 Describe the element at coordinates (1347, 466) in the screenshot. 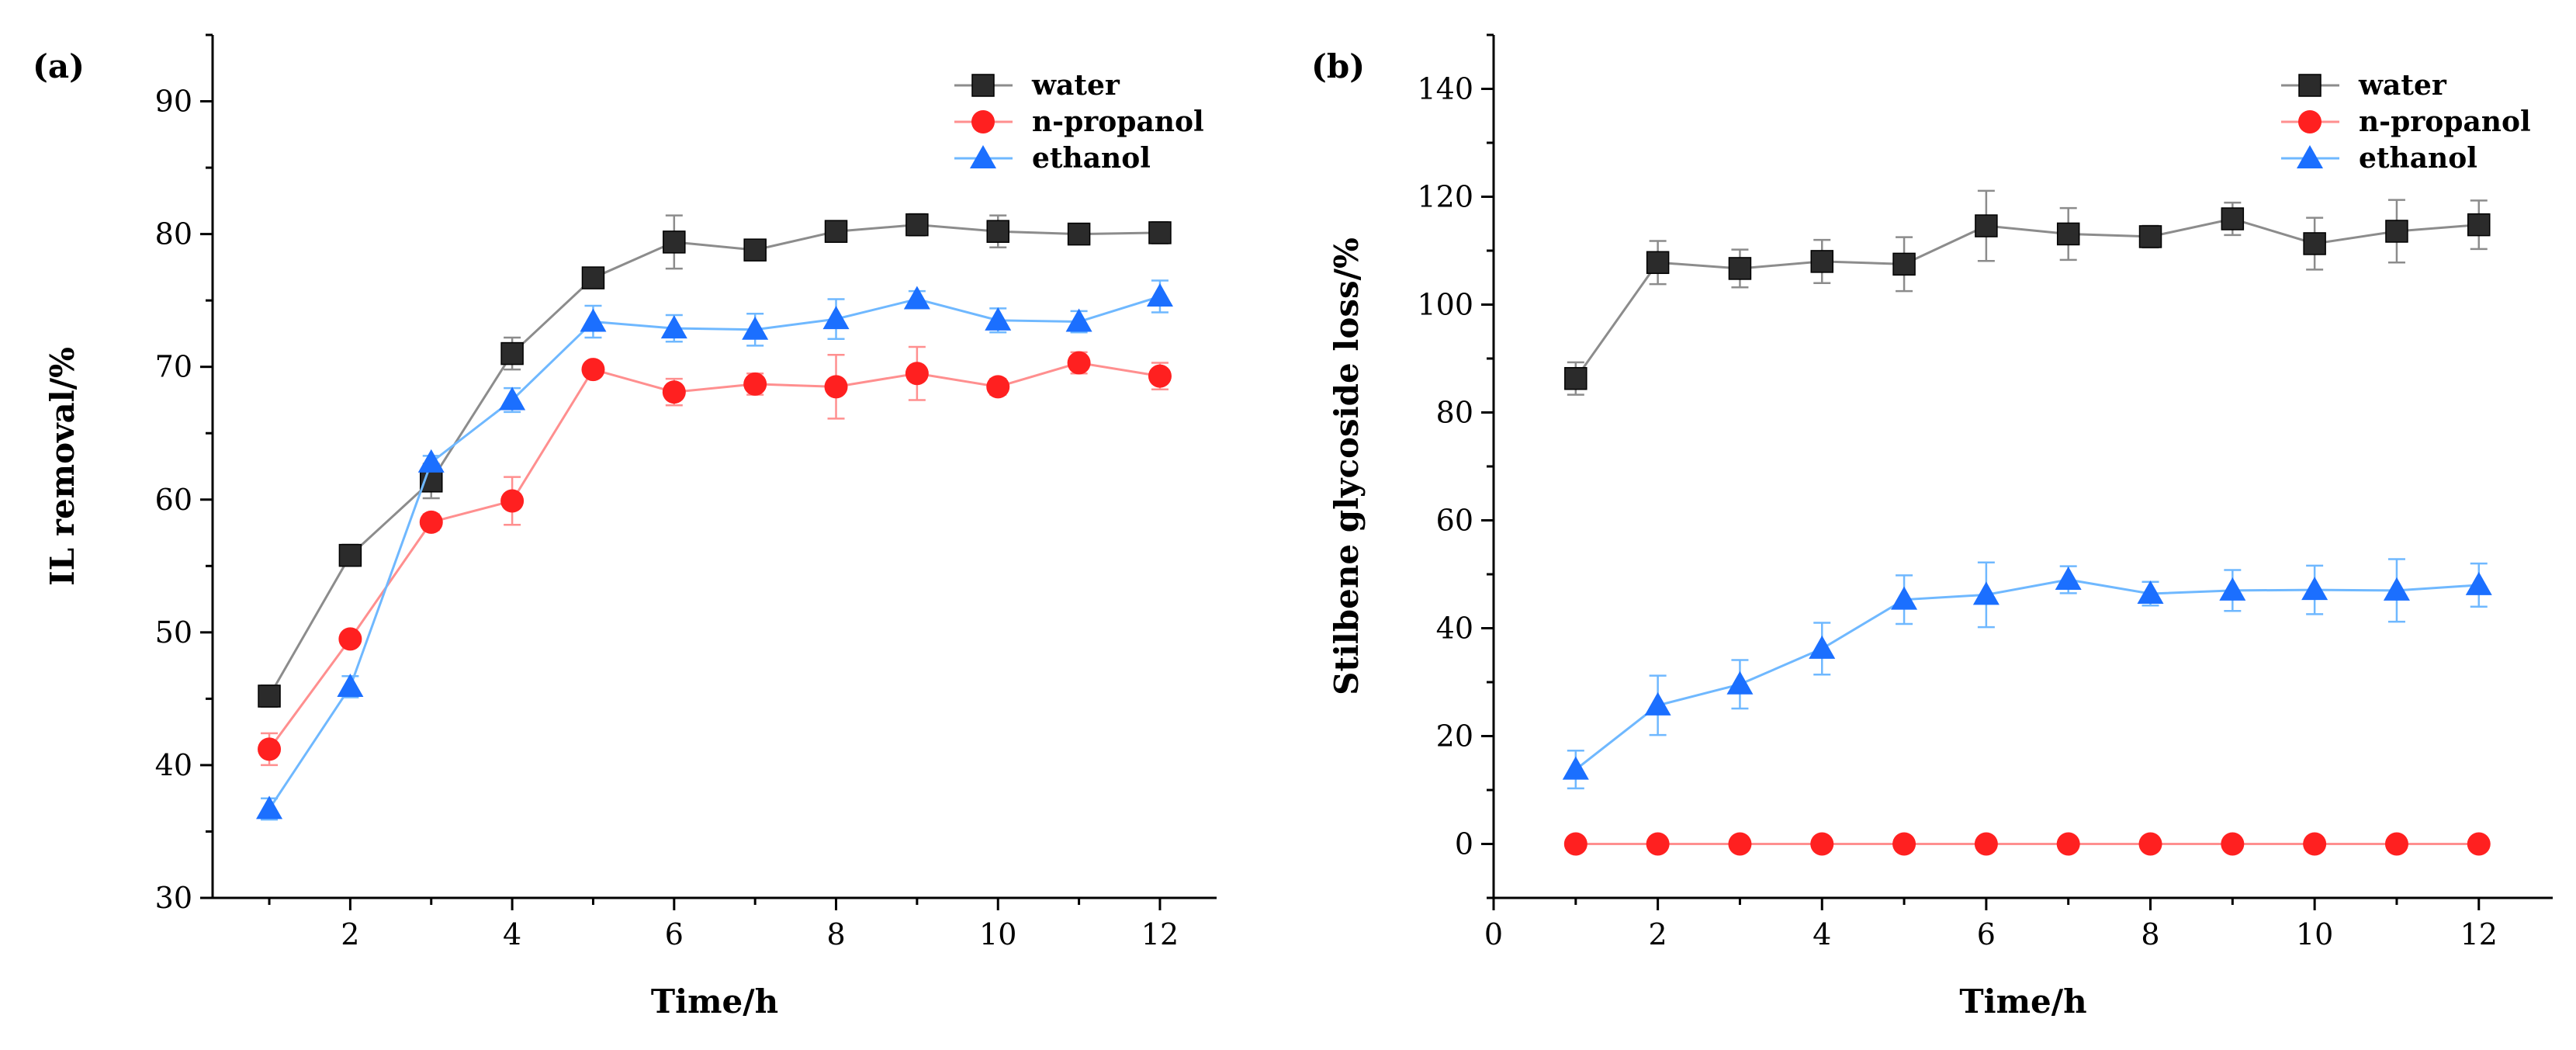

I see `y-axis-title: Stilbene glycoside loss/%` at that location.